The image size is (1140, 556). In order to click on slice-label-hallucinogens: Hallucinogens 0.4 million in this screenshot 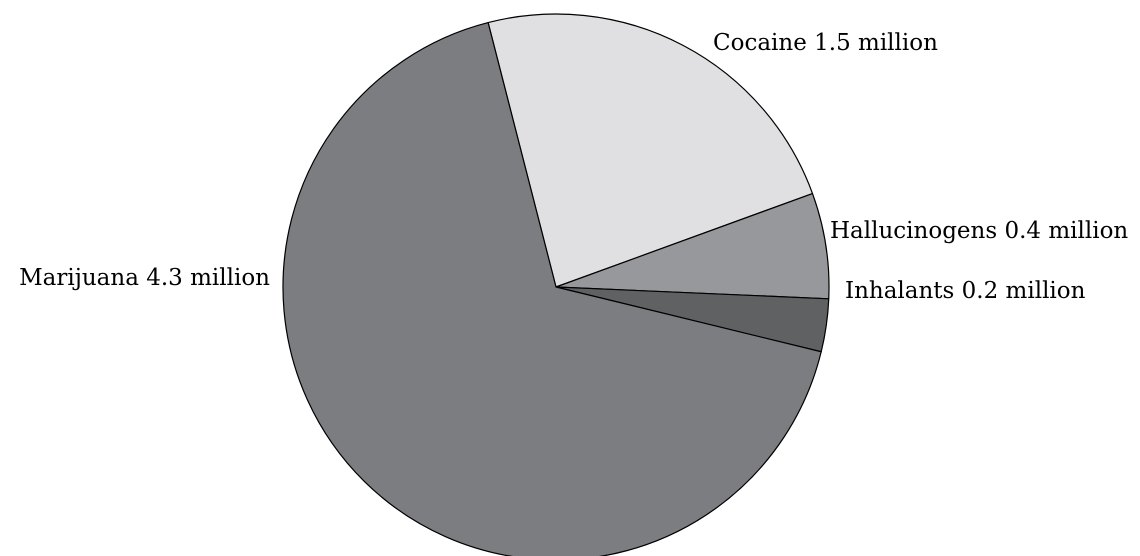, I will do `click(979, 231)`.